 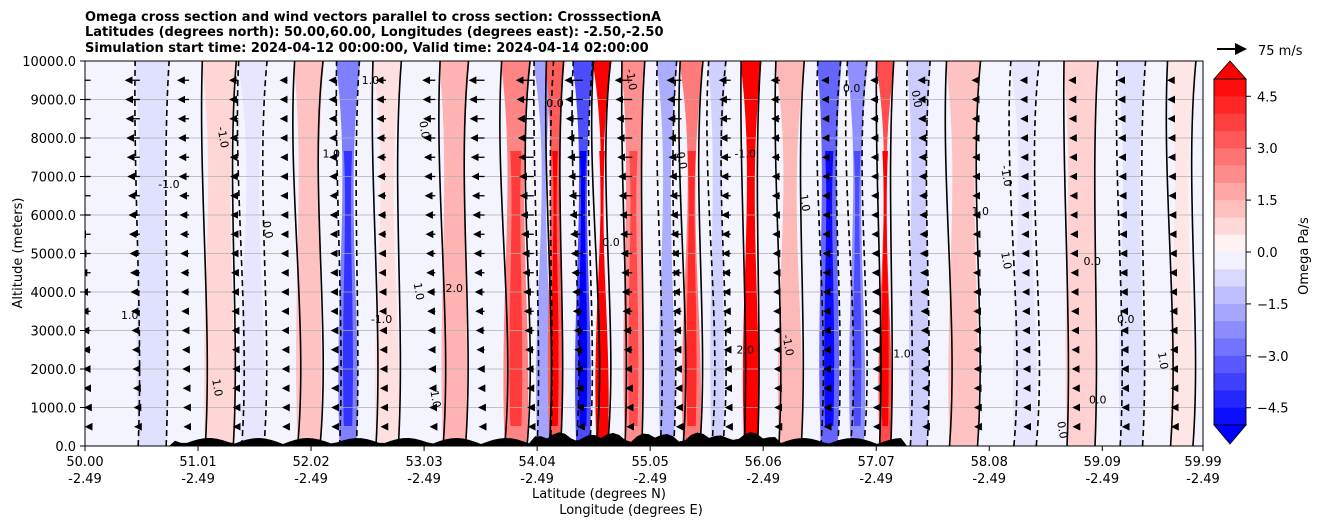 I want to click on y-tick-label: 0.0, so click(x=65, y=447).